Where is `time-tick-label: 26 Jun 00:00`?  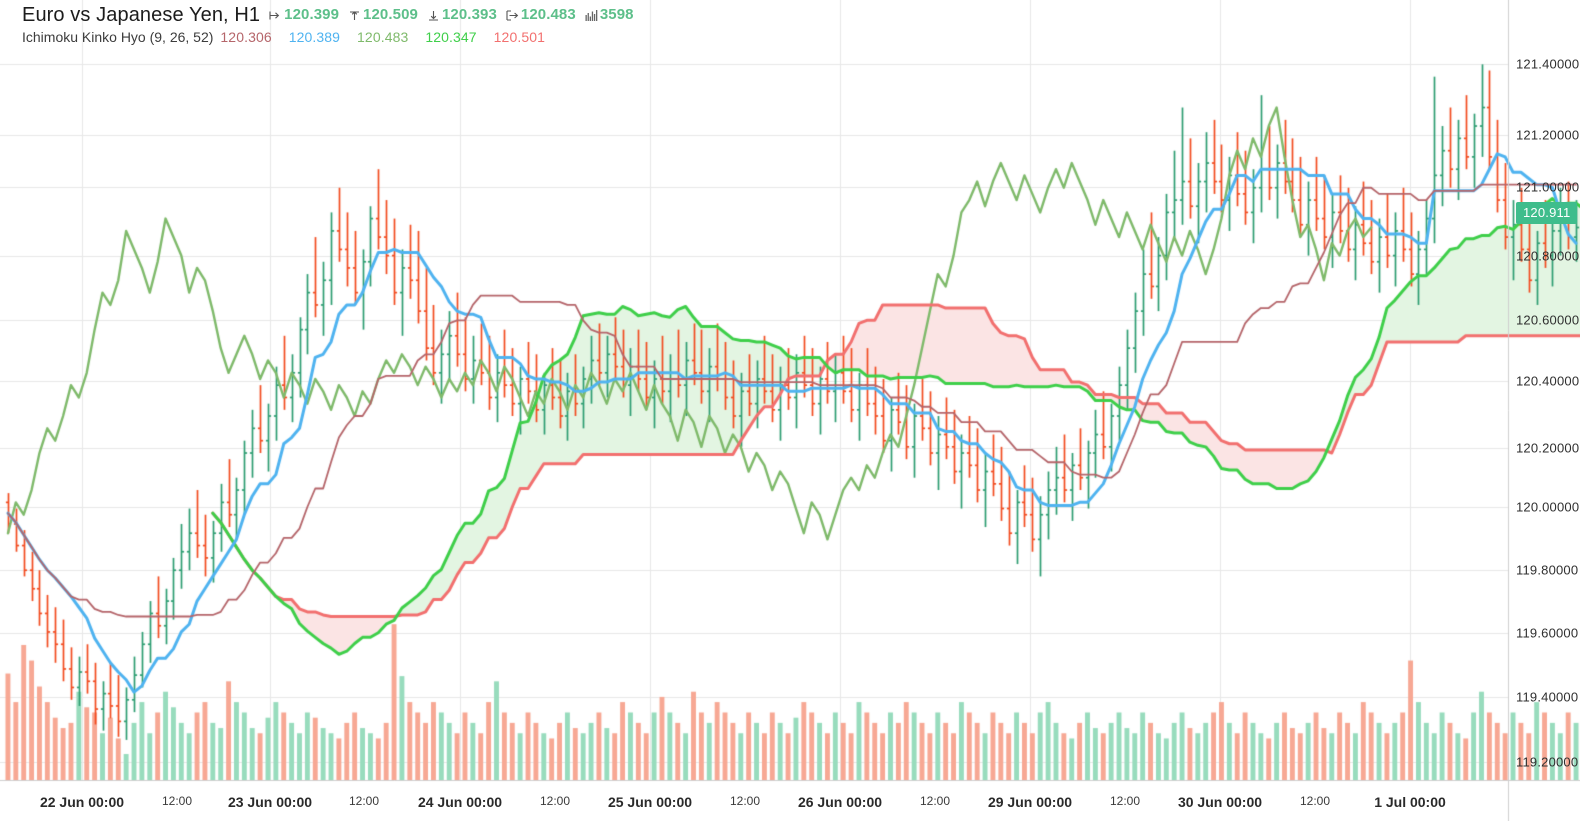
time-tick-label: 26 Jun 00:00 is located at coordinates (840, 802).